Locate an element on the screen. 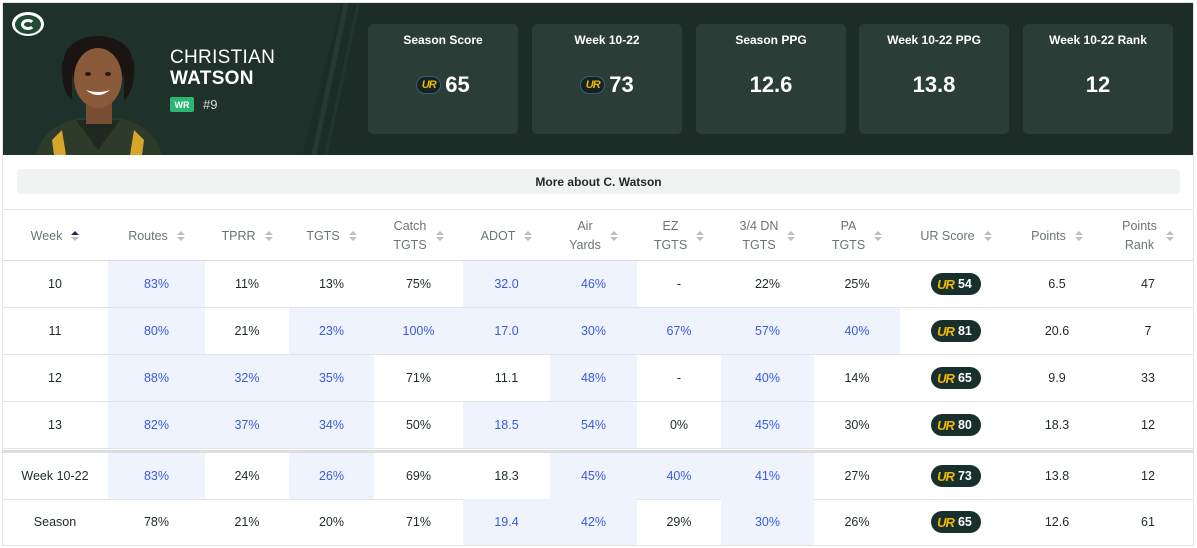 The height and width of the screenshot is (548, 1197). cell-3-4-dn-tgts: 40% is located at coordinates (767, 378).